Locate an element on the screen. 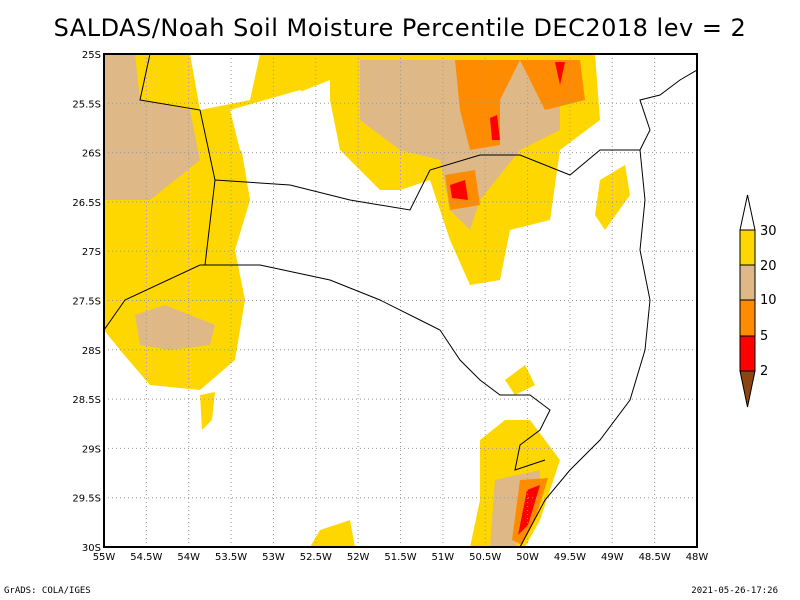  footer-timestamp: 2021-05-26-17:26 is located at coordinates (734, 591).